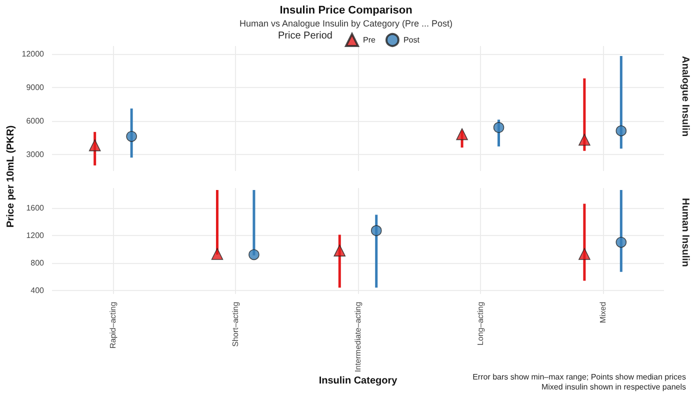 This screenshot has height=395, width=692. I want to click on y-tick-label: 1600, so click(35, 207).